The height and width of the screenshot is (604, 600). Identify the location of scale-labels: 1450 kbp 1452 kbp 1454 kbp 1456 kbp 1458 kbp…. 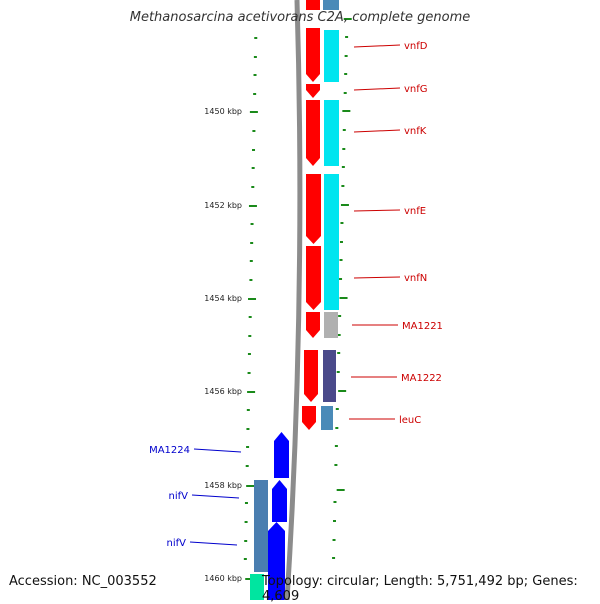
(223, 345).